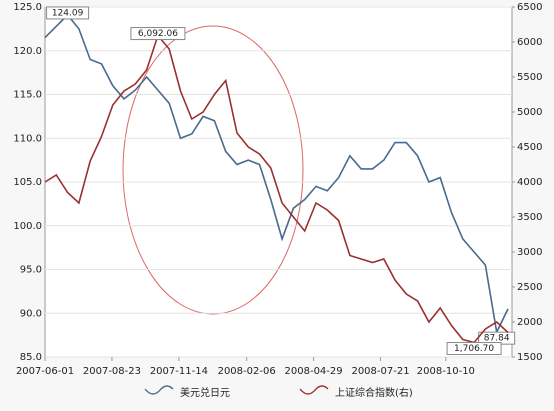  I want to click on y-tick-label: 90.0, so click(31, 313).